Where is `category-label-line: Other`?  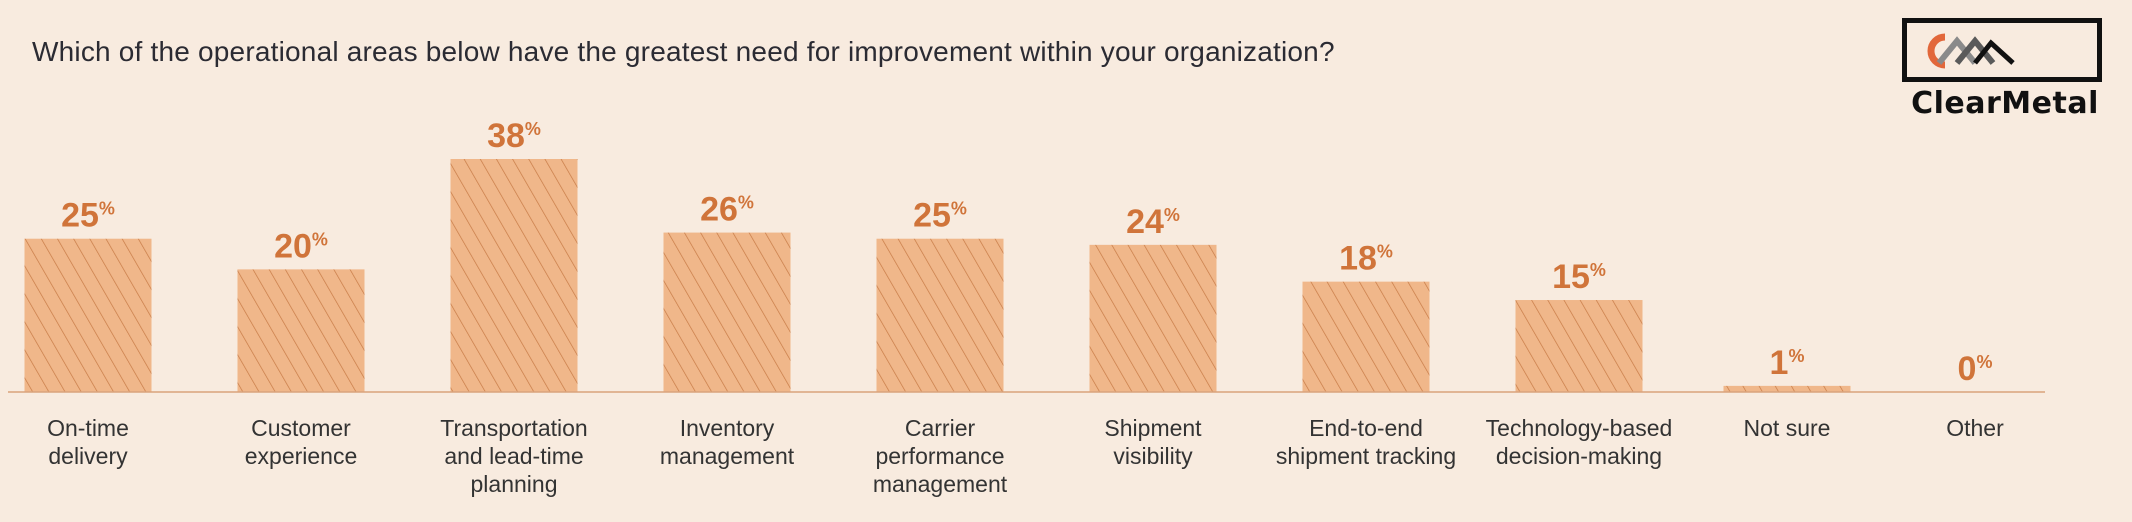 category-label-line: Other is located at coordinates (1975, 428).